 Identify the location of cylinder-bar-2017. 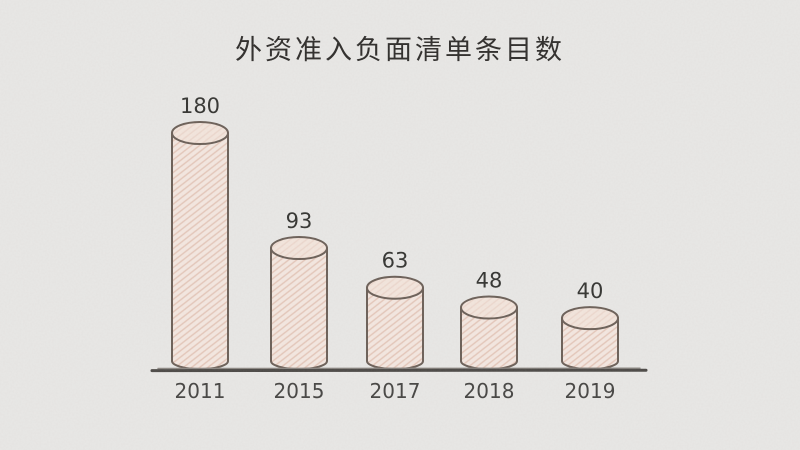
(395, 322).